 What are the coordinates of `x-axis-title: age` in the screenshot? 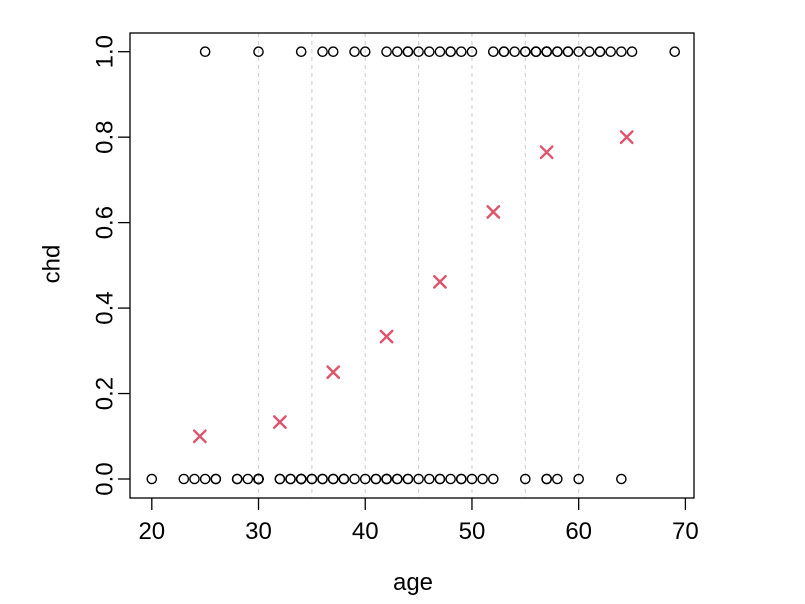 It's located at (413, 582).